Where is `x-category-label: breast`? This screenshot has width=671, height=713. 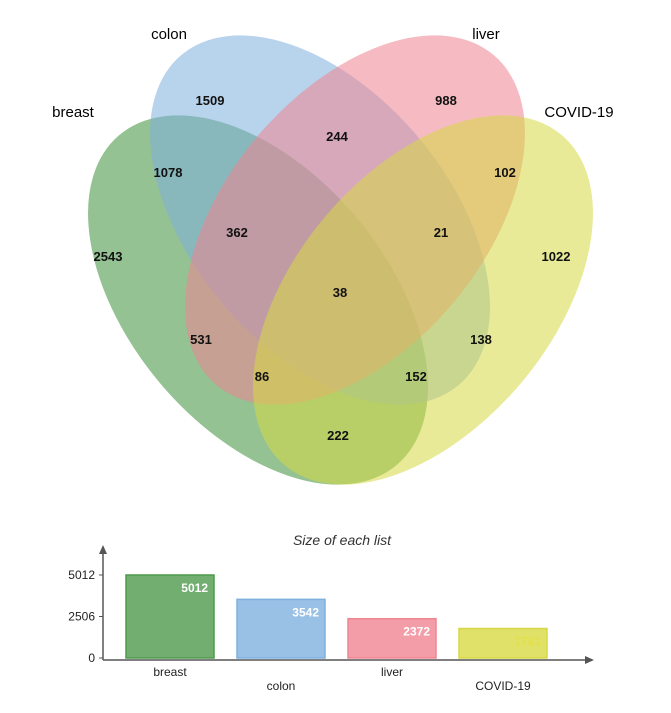
x-category-label: breast is located at coordinates (170, 672).